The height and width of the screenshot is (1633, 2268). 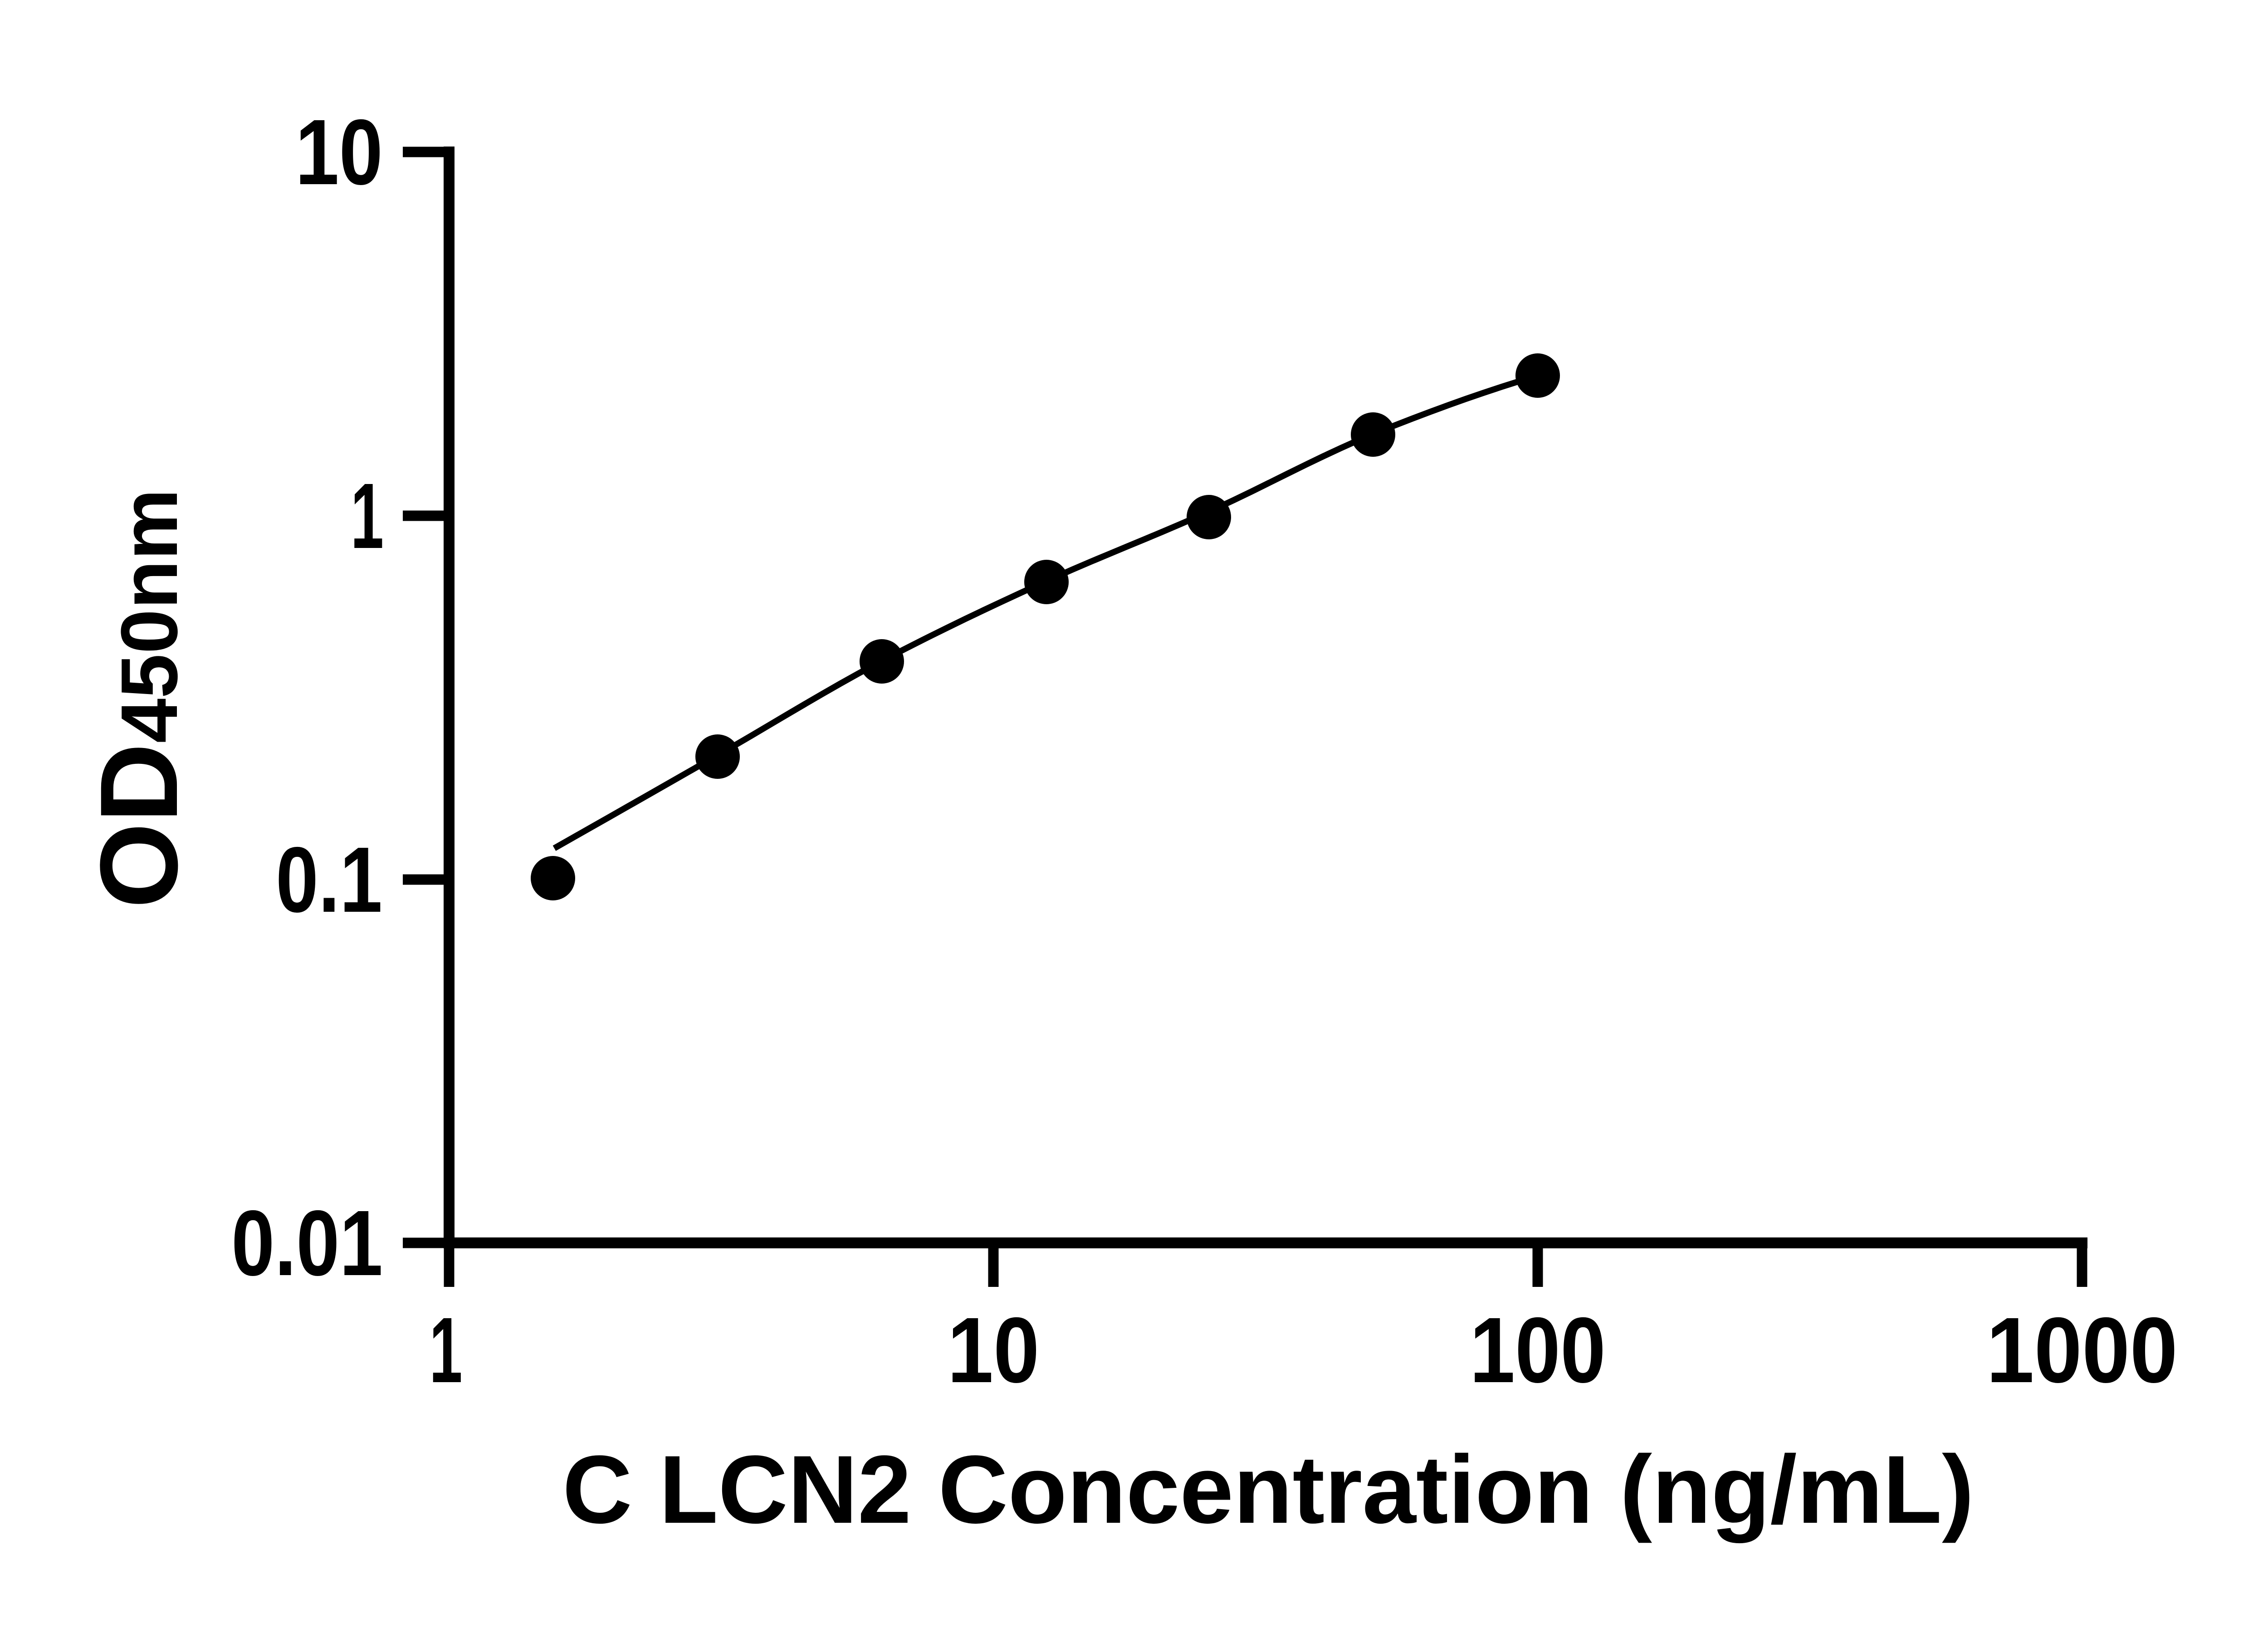 I want to click on svg-text: 0.01, so click(x=307, y=1243).